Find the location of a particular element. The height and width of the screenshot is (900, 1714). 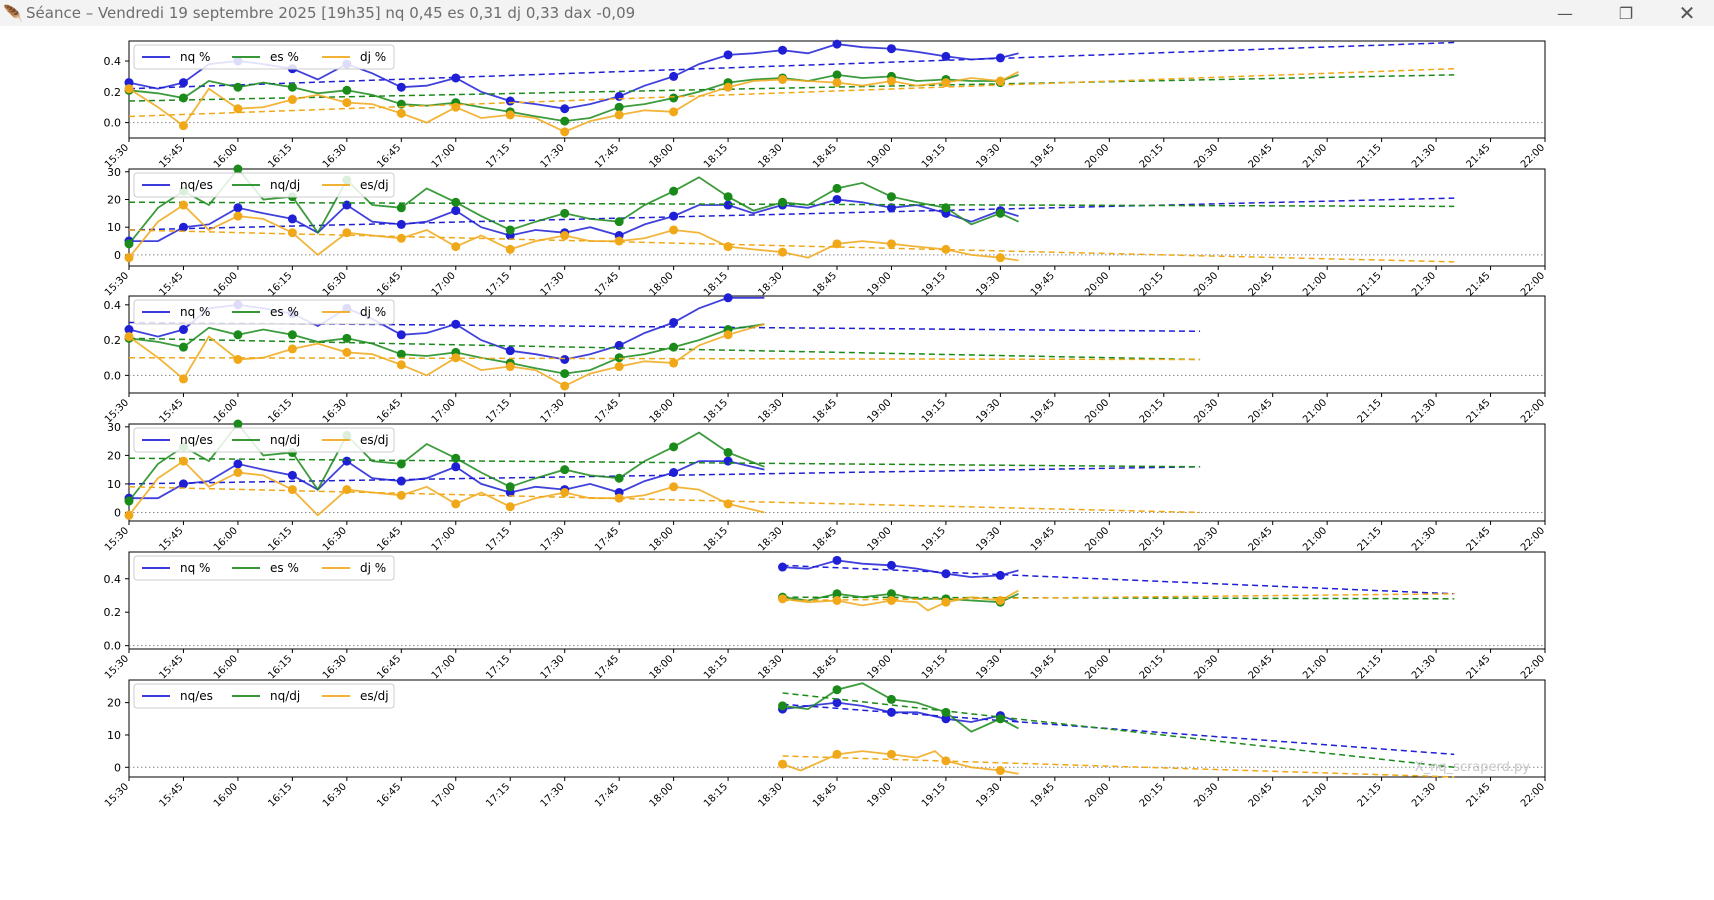

x-tick-label: 19:45 is located at coordinates (1043, 411).